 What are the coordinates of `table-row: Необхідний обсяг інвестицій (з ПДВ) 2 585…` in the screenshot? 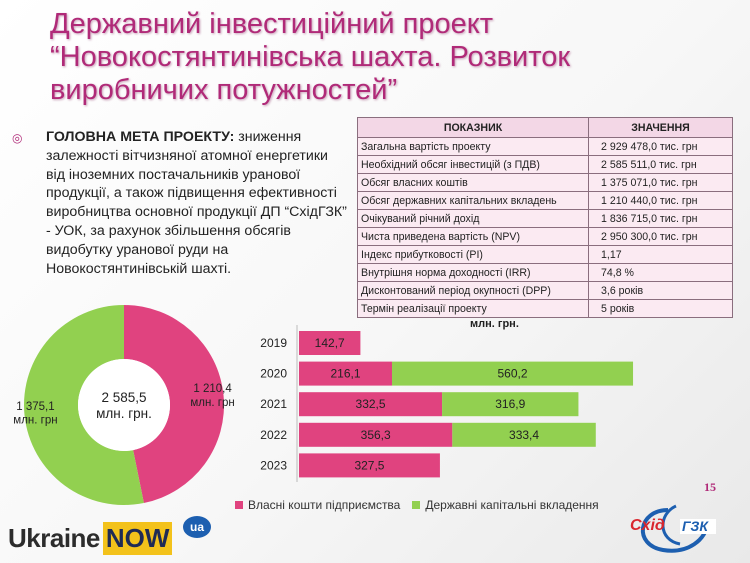 It's located at (545, 164).